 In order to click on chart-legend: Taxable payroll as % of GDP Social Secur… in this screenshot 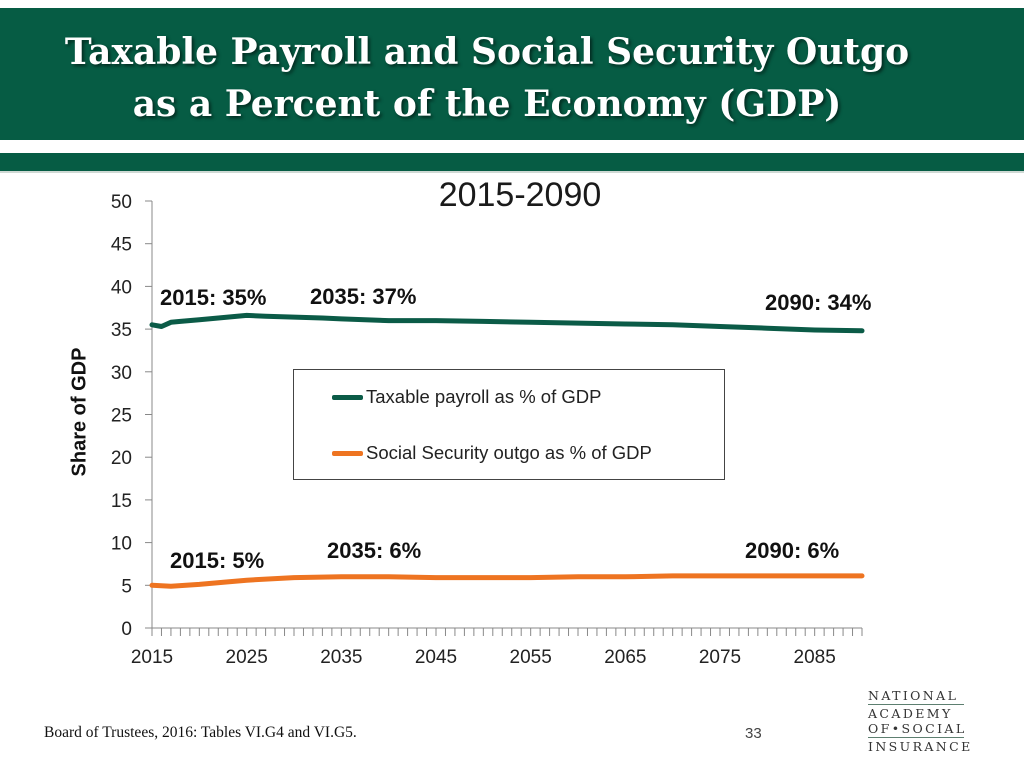, I will do `click(509, 424)`.